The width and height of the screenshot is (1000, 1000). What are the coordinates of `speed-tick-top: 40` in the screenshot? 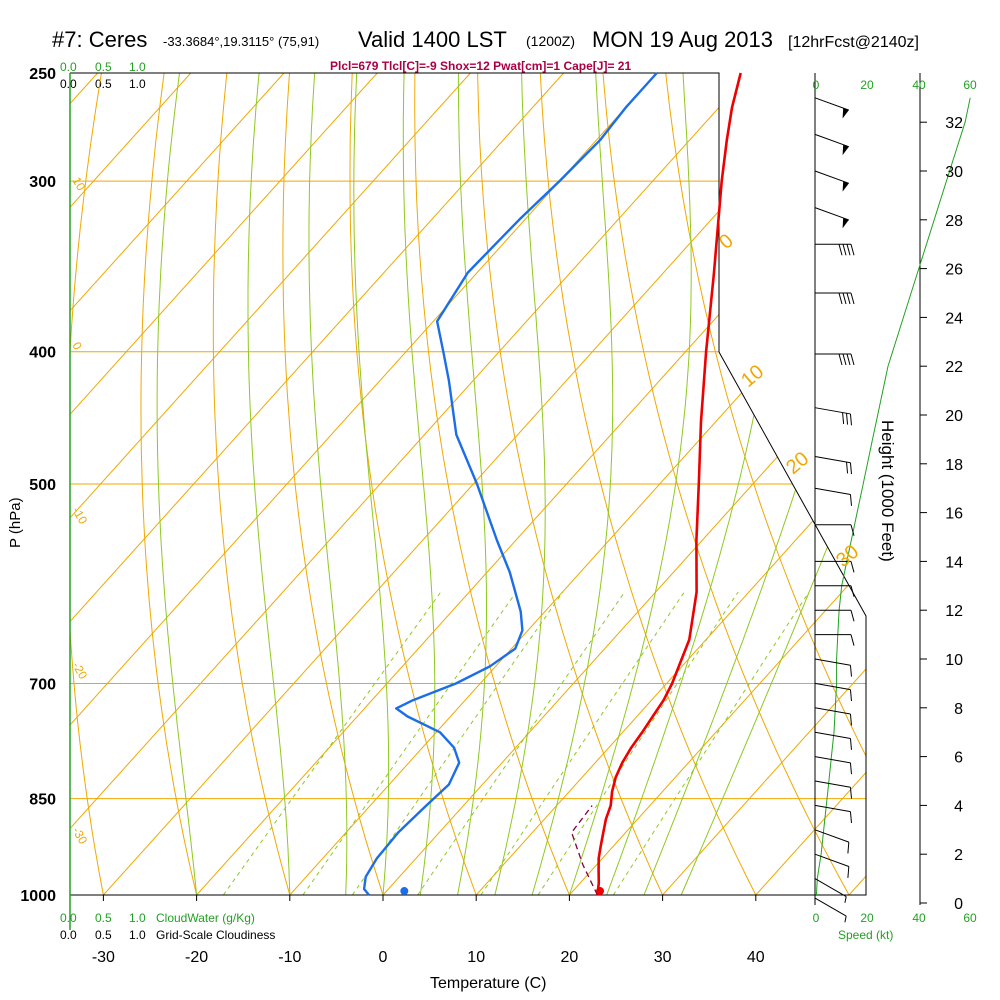 It's located at (919, 85).